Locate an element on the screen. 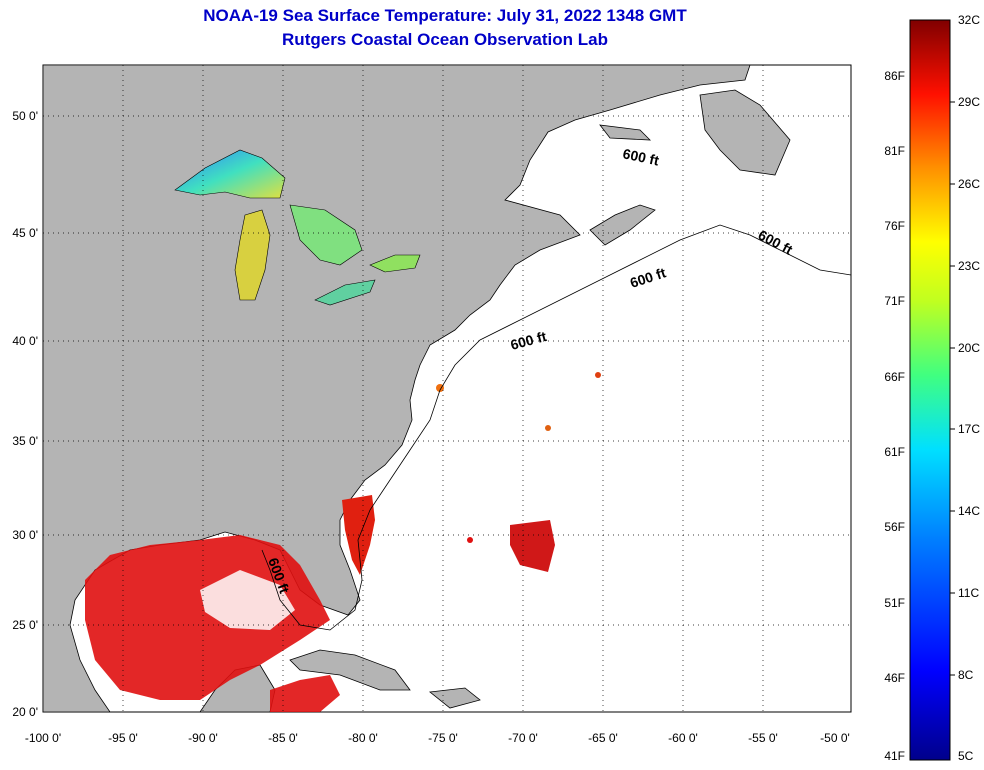 The width and height of the screenshot is (984, 770). colorbar-celsius-label: 11C is located at coordinates (968, 593).